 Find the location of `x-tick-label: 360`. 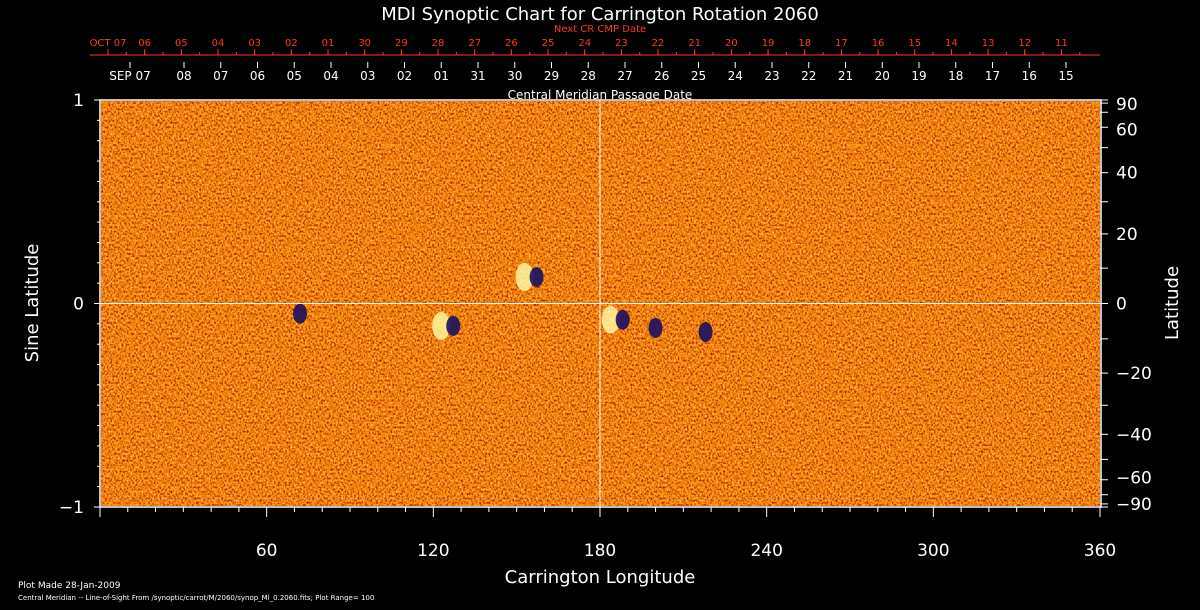

x-tick-label: 360 is located at coordinates (1100, 551).